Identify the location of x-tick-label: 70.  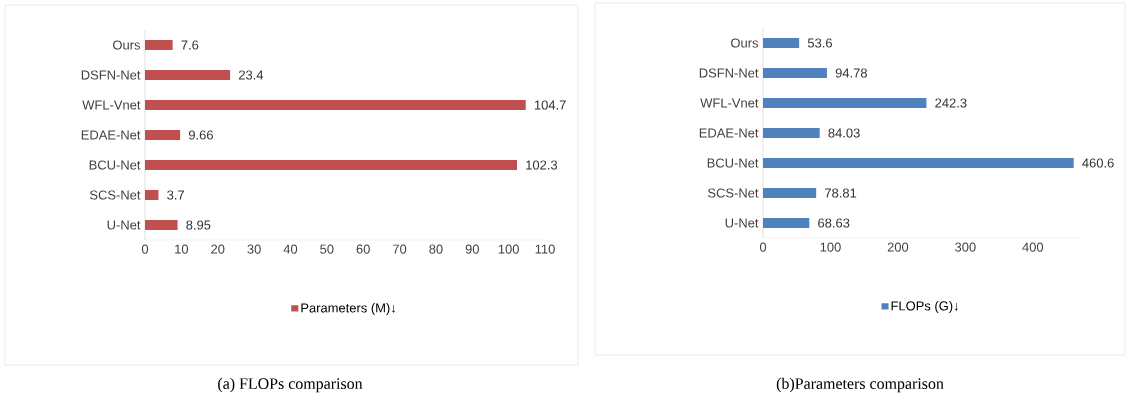
(400, 249).